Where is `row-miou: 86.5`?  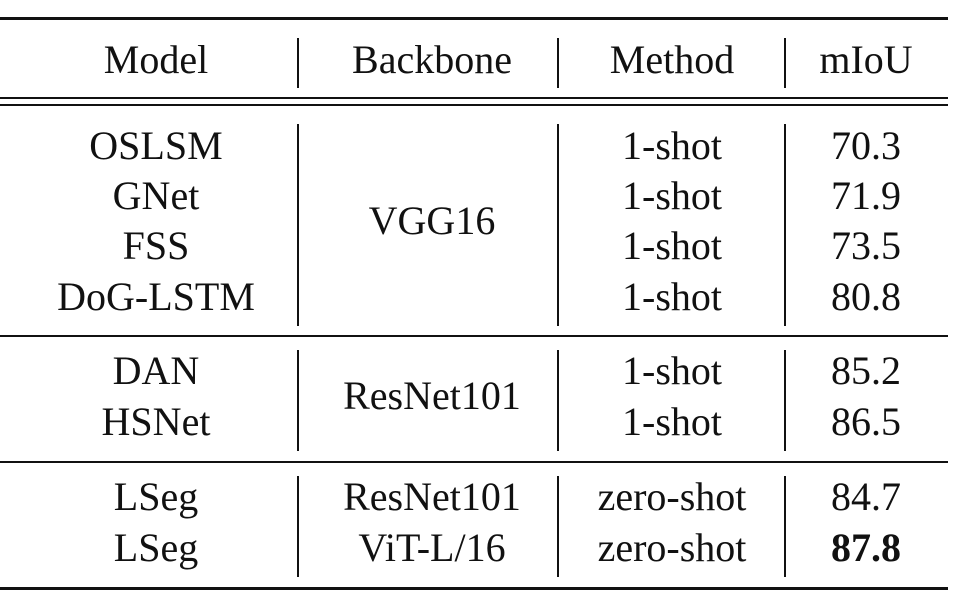
row-miou: 86.5 is located at coordinates (866, 421).